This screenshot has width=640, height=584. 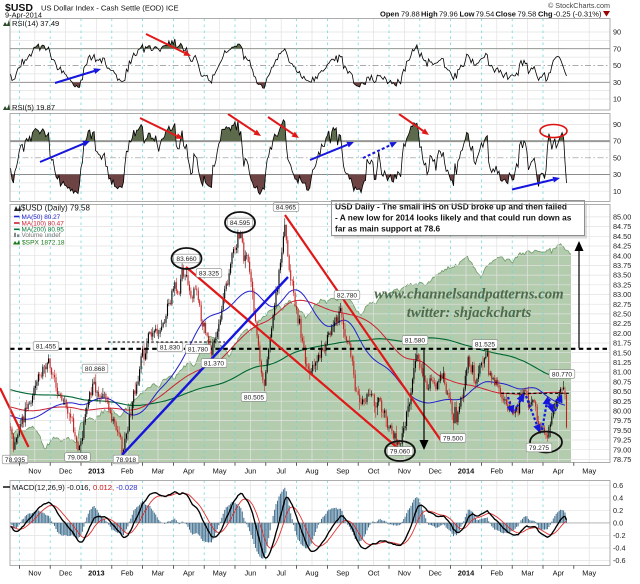 I want to click on svg-text: 81.00, so click(x=622, y=372).